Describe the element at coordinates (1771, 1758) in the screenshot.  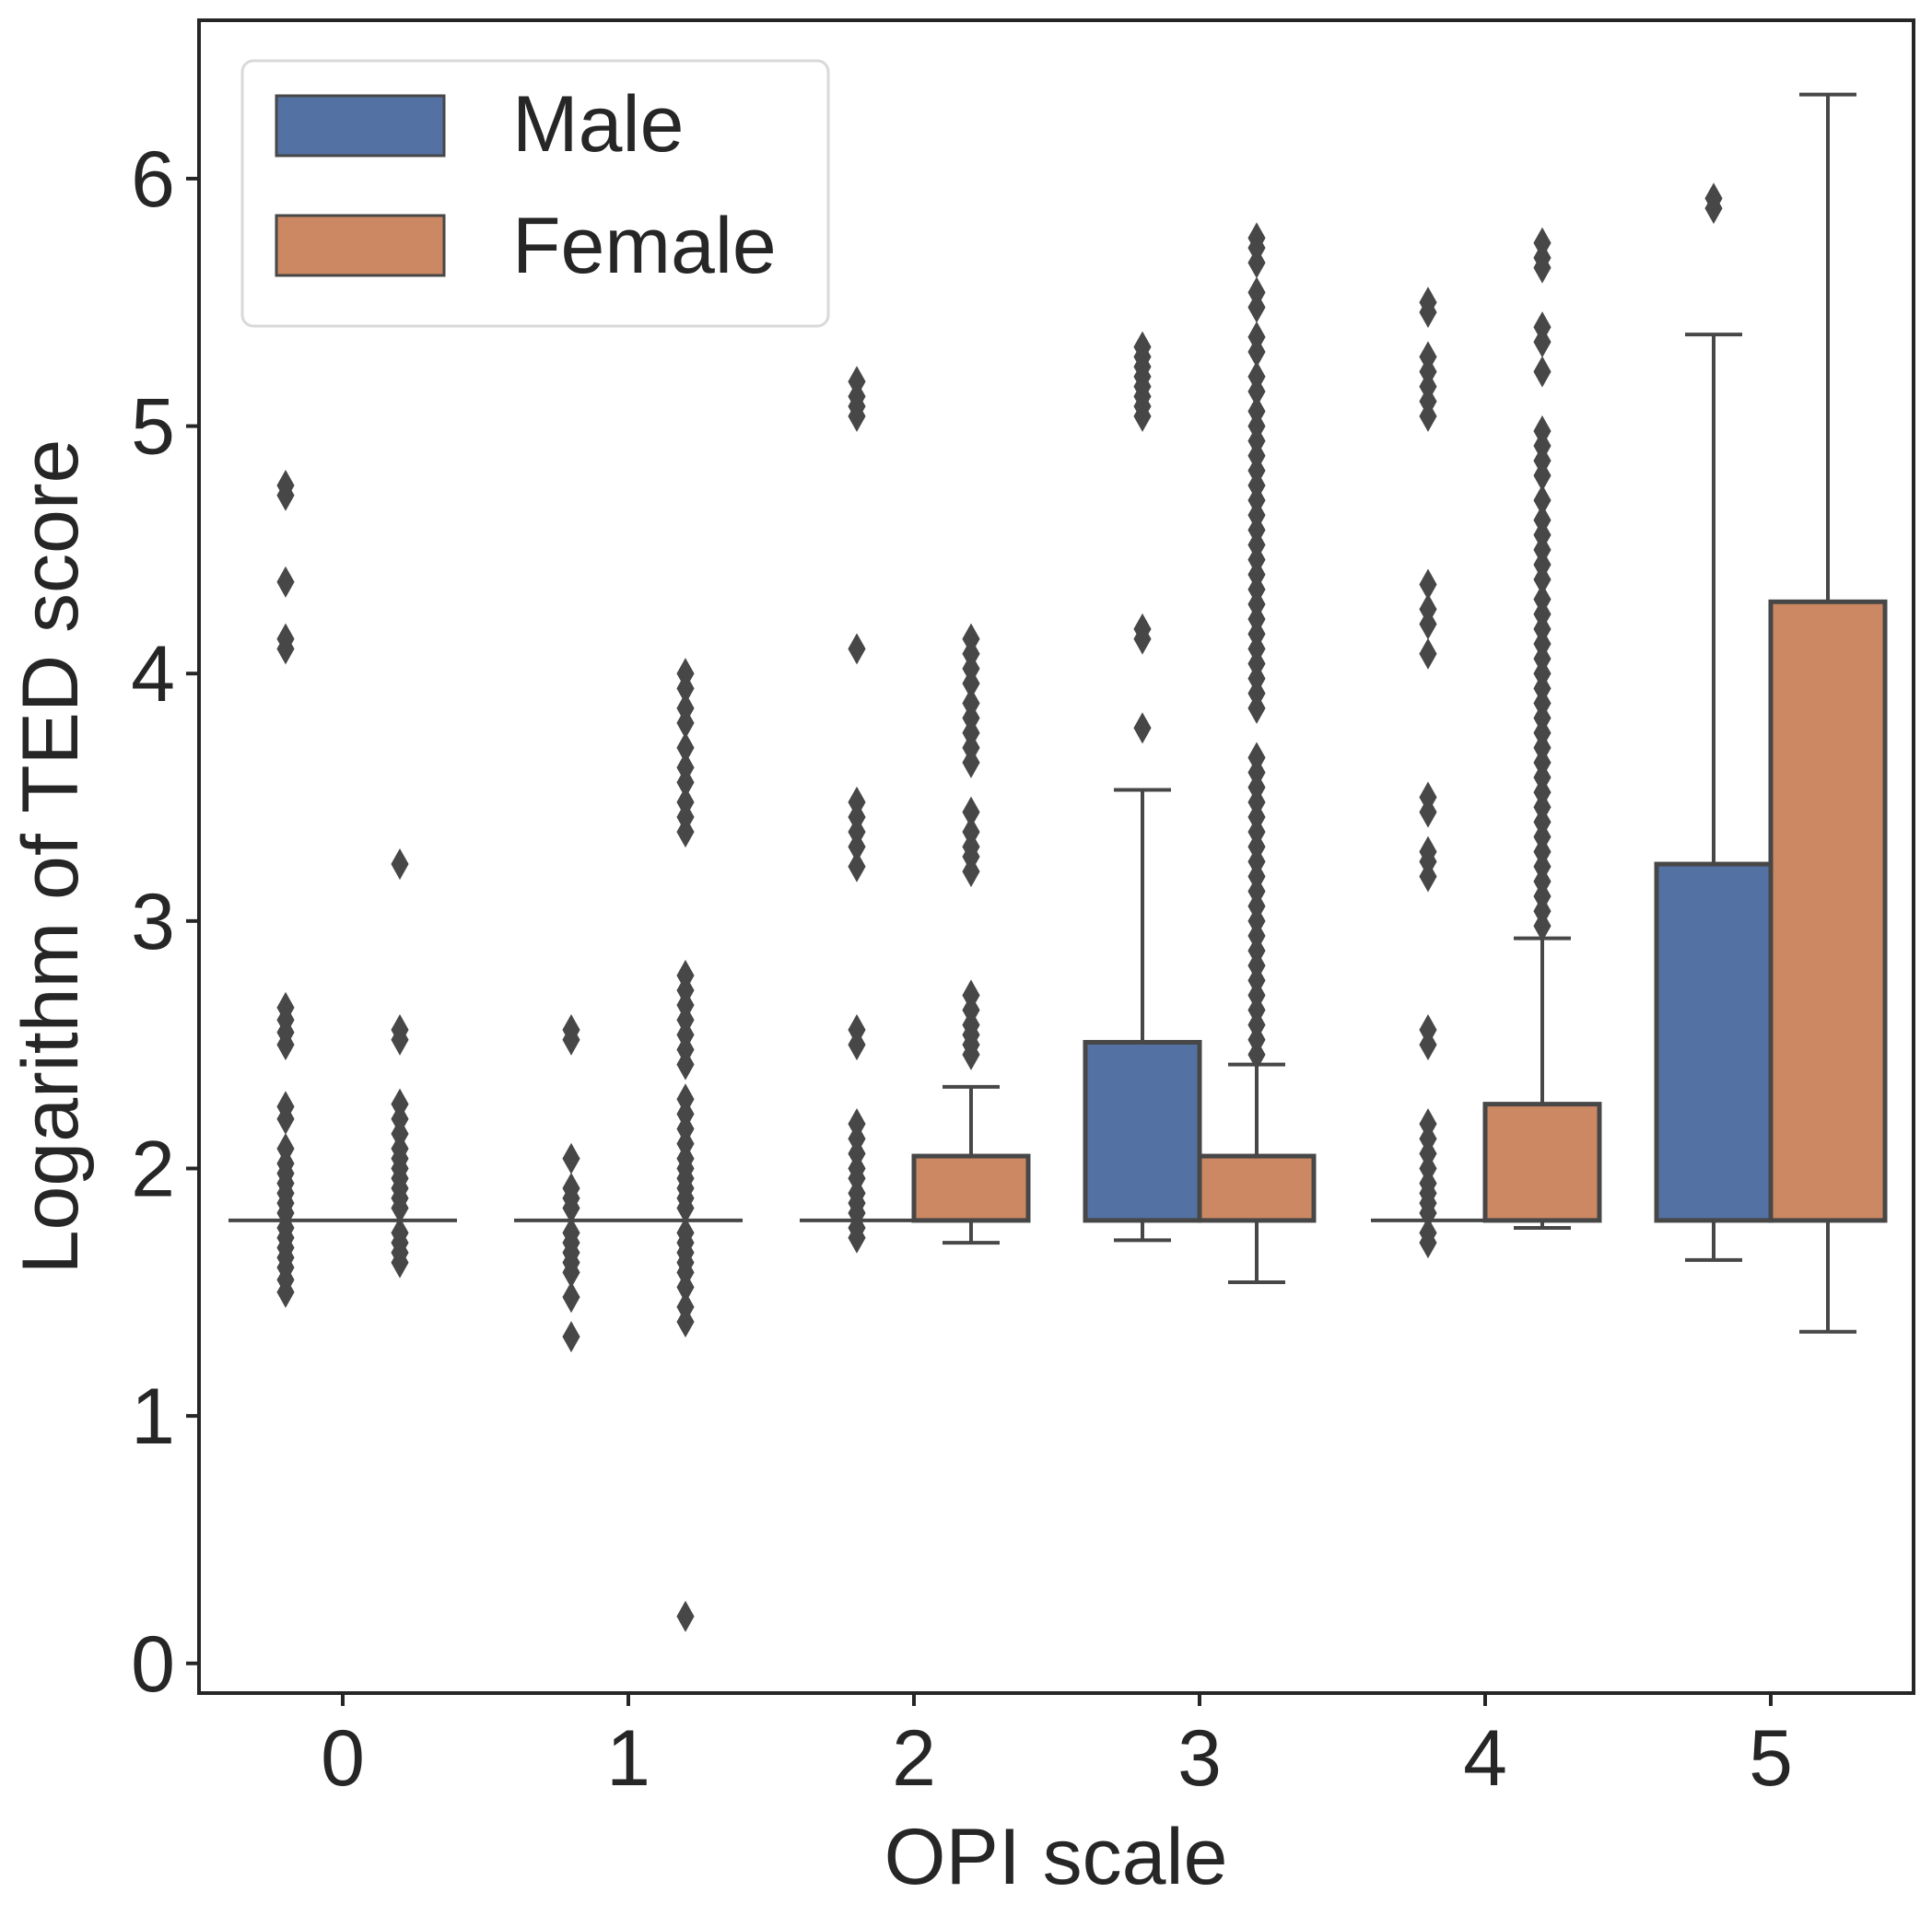
I see `x-tick-label: 5` at that location.